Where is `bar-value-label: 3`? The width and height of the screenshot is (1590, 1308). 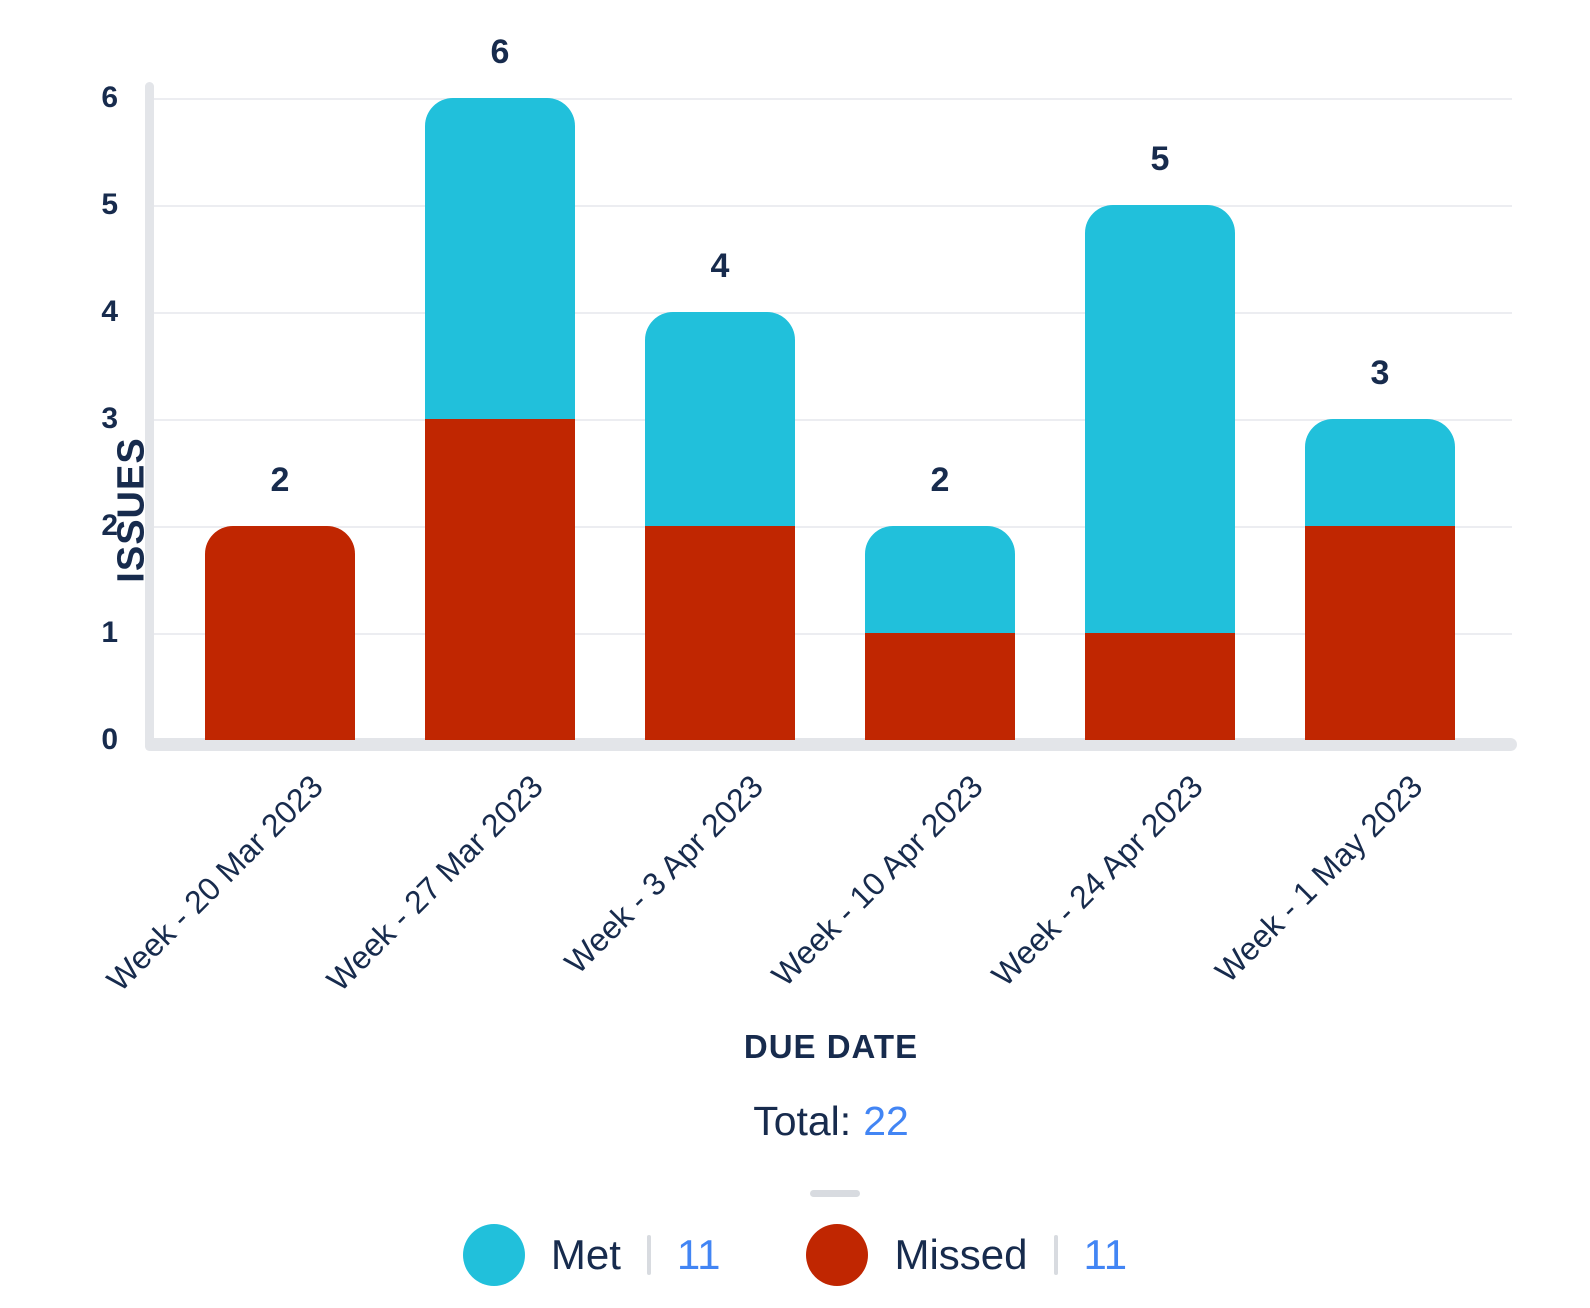 bar-value-label: 3 is located at coordinates (1380, 373).